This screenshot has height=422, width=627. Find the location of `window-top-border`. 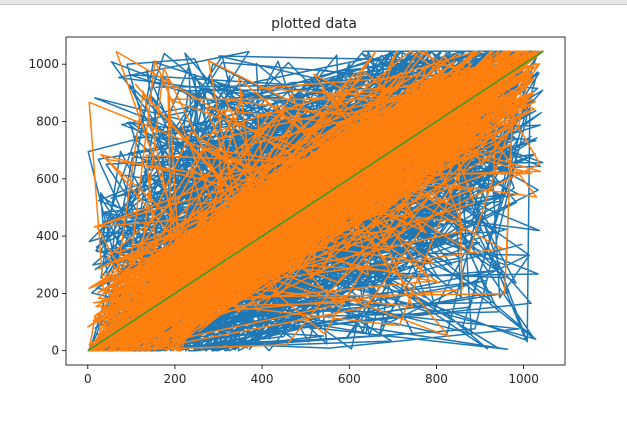

window-top-border is located at coordinates (313, 2).